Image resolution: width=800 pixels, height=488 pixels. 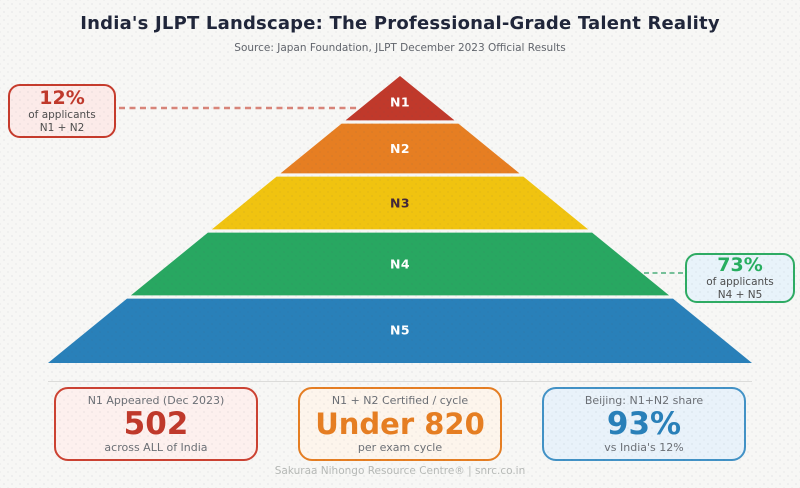 What do you see at coordinates (400, 400) in the screenshot?
I see `stat-card-label: N1 + N2 Certified / cycle` at bounding box center [400, 400].